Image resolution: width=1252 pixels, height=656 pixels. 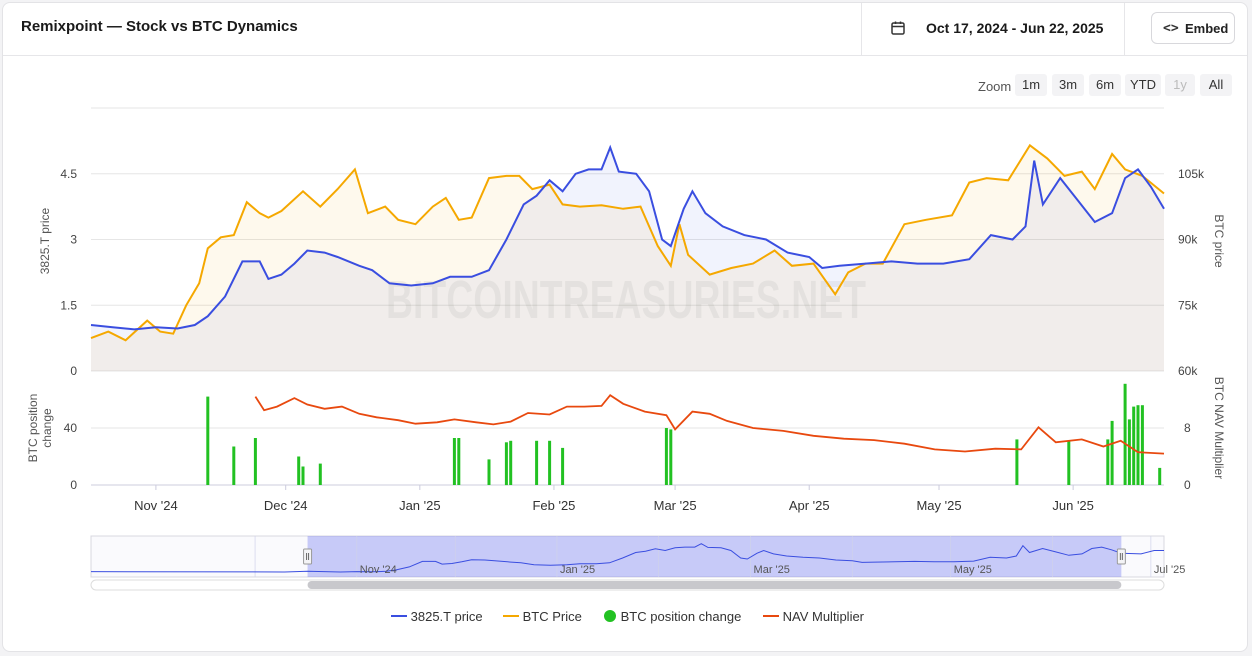 I want to click on legend-item-nav-multiplier: NAV Multiplier, so click(x=813, y=616).